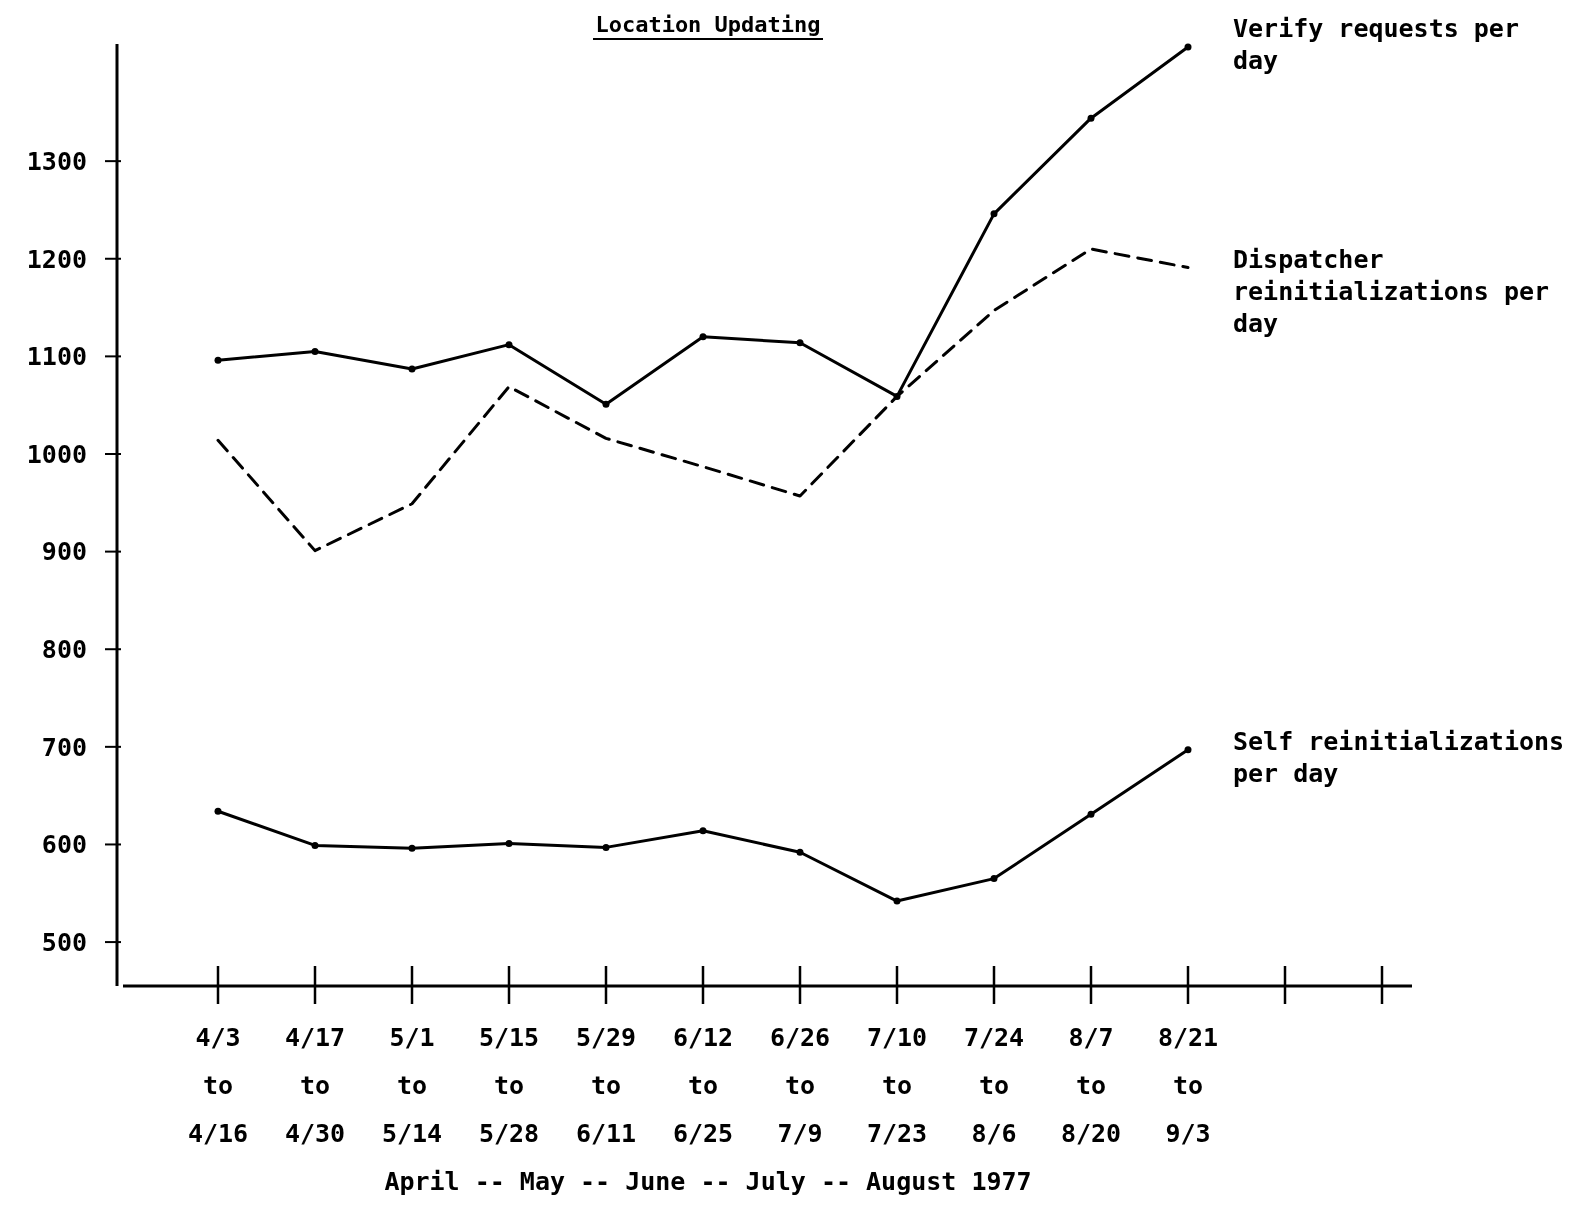 The height and width of the screenshot is (1206, 1595). Describe the element at coordinates (64, 649) in the screenshot. I see `y-tick-label: 800` at that location.